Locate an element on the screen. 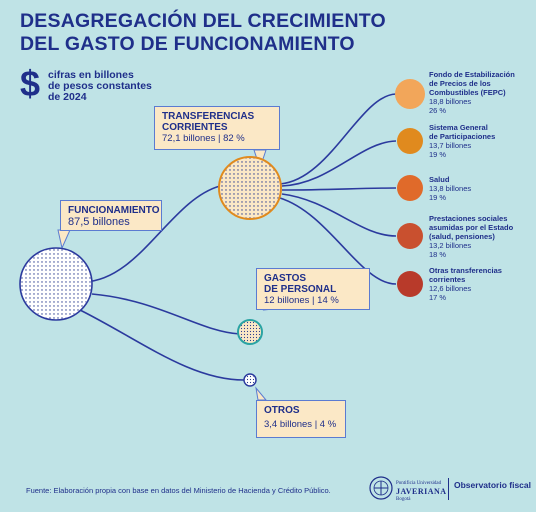  dollar-icon: $ is located at coordinates (30, 83).